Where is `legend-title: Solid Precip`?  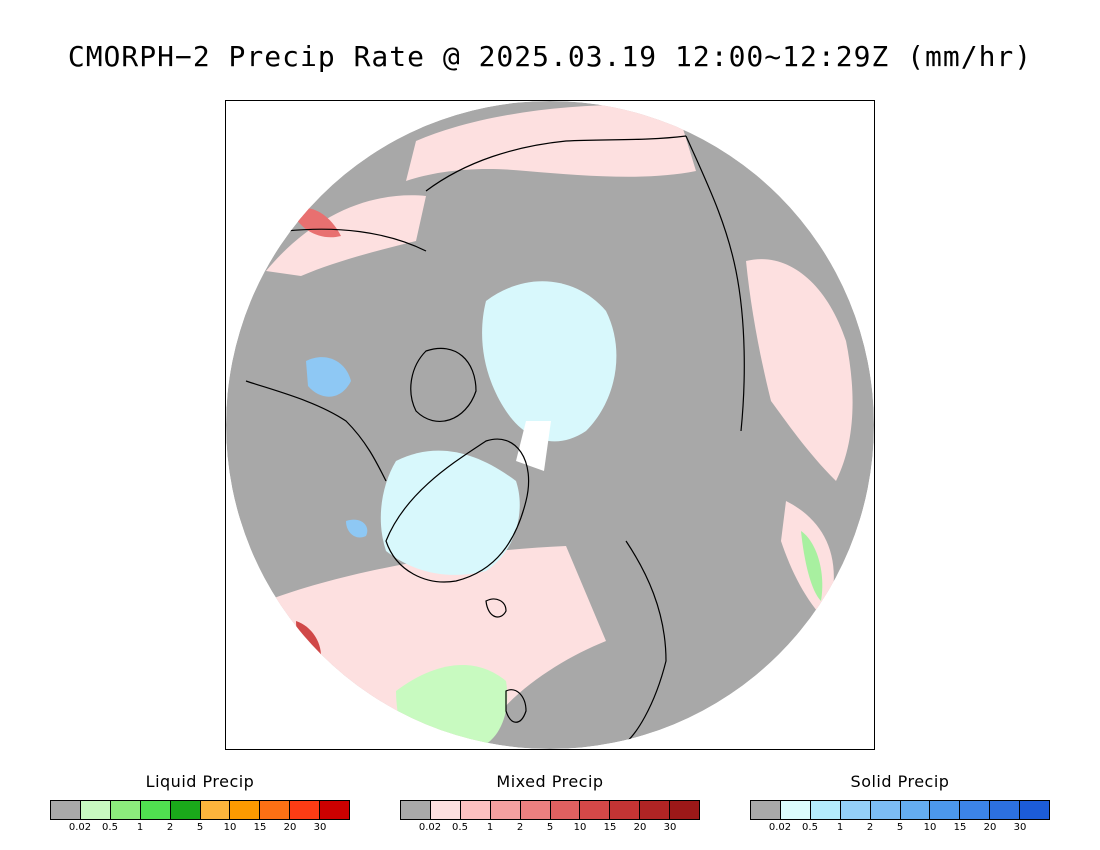 legend-title: Solid Precip is located at coordinates (900, 781).